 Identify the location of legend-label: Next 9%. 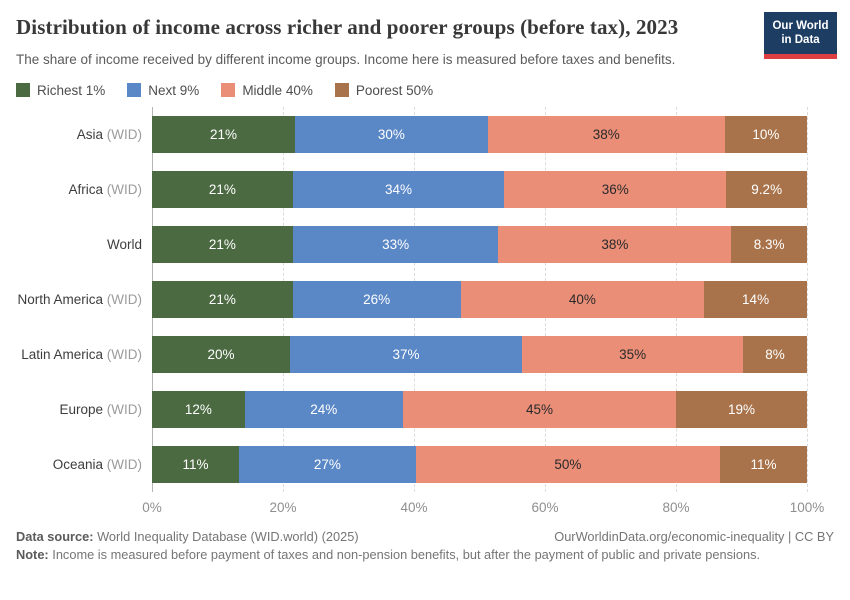
(174, 90).